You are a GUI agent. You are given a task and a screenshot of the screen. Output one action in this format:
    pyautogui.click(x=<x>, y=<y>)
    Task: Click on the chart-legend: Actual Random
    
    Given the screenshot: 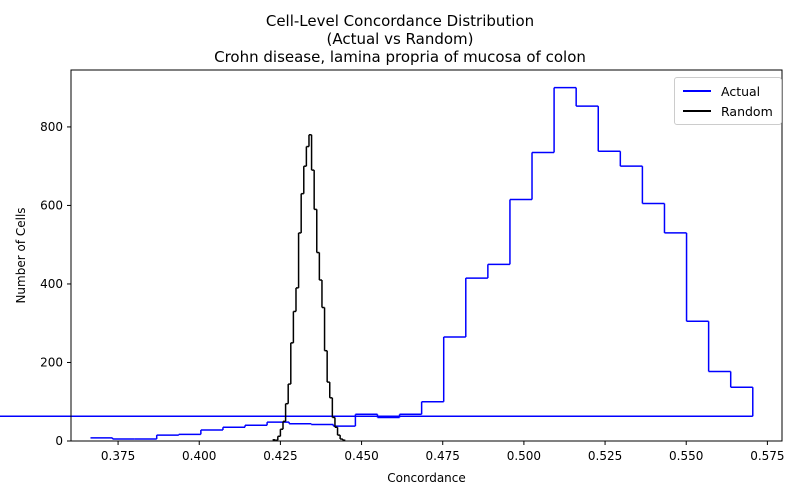 What is the action you would take?
    pyautogui.click(x=728, y=101)
    